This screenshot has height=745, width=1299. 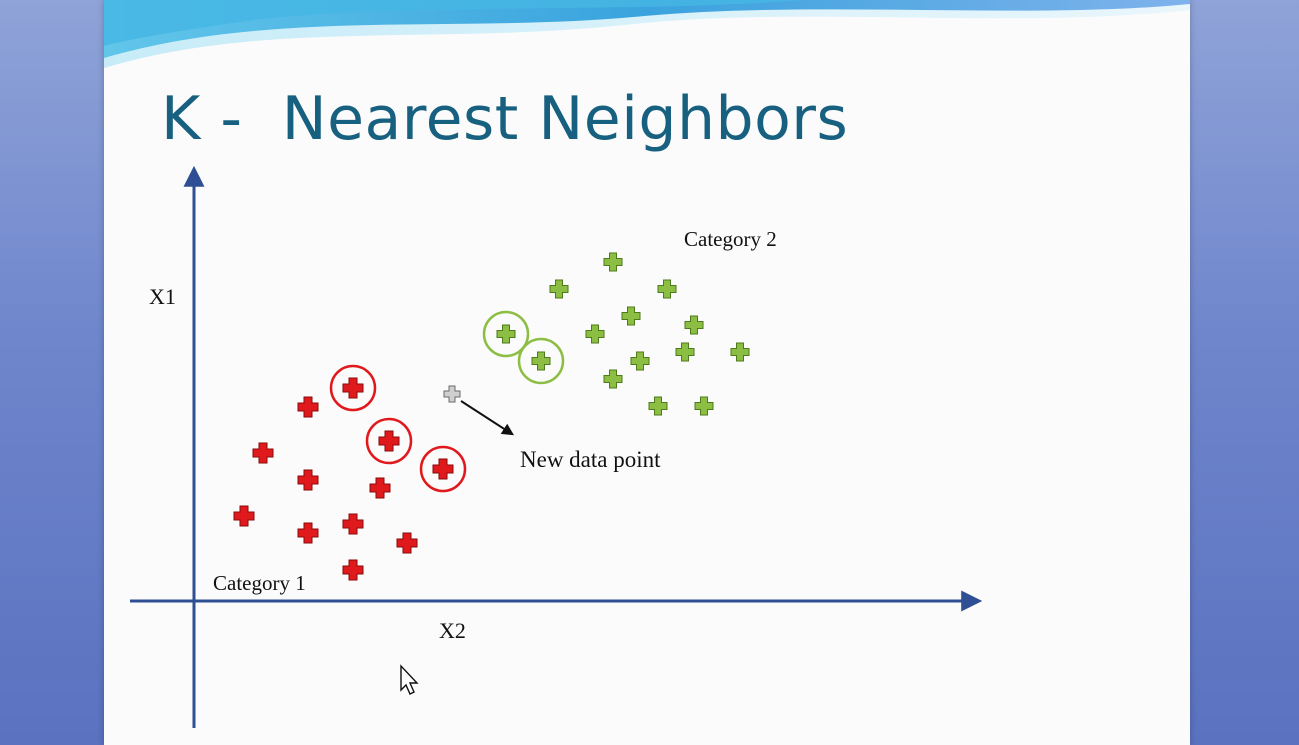 What do you see at coordinates (505, 119) in the screenshot?
I see `slide-title: K - Nearest Neighbors` at bounding box center [505, 119].